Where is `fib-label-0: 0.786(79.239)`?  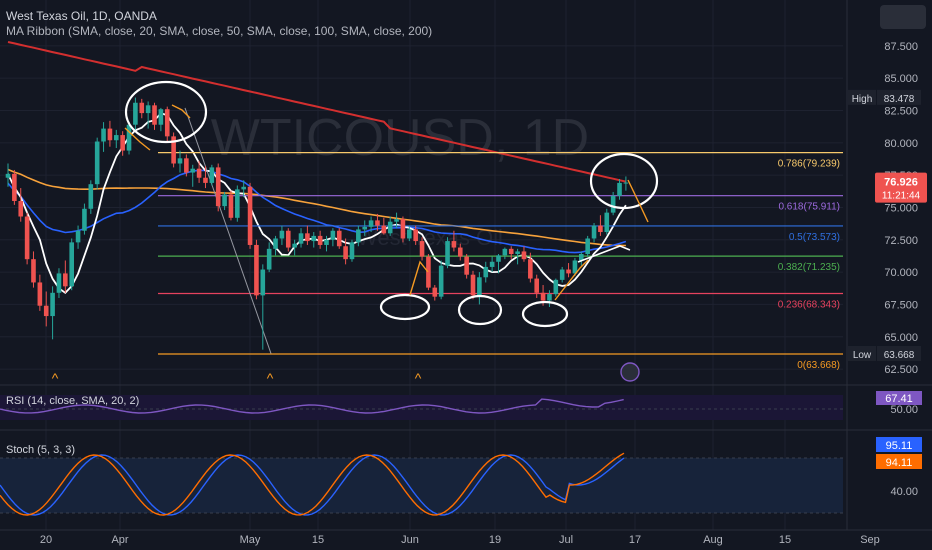 fib-label-0: 0.786(79.239) is located at coordinates (809, 164).